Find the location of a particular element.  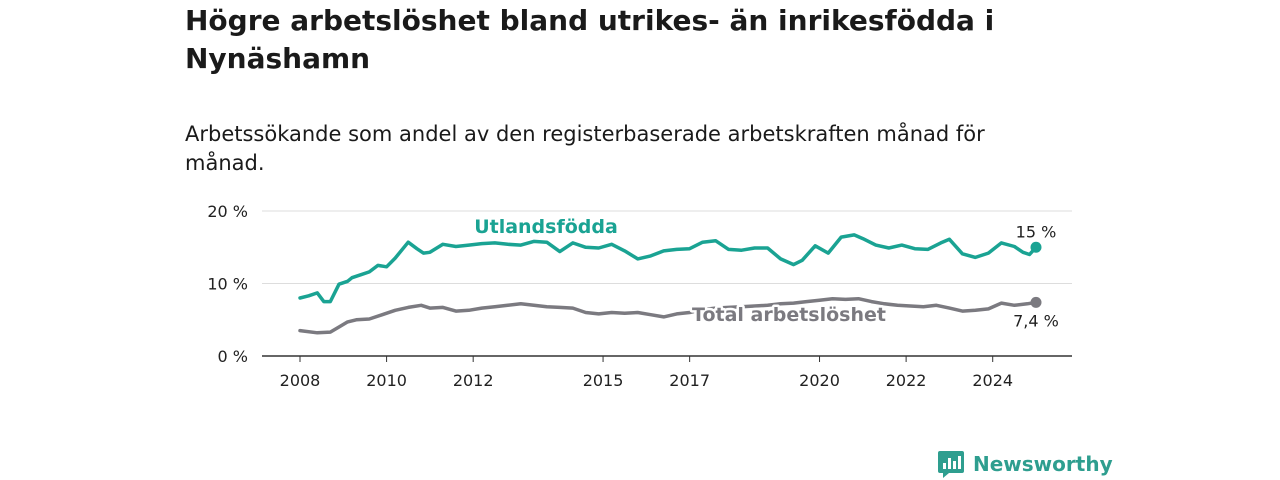

series-name-label: Total arbetslöshet is located at coordinates (789, 315).